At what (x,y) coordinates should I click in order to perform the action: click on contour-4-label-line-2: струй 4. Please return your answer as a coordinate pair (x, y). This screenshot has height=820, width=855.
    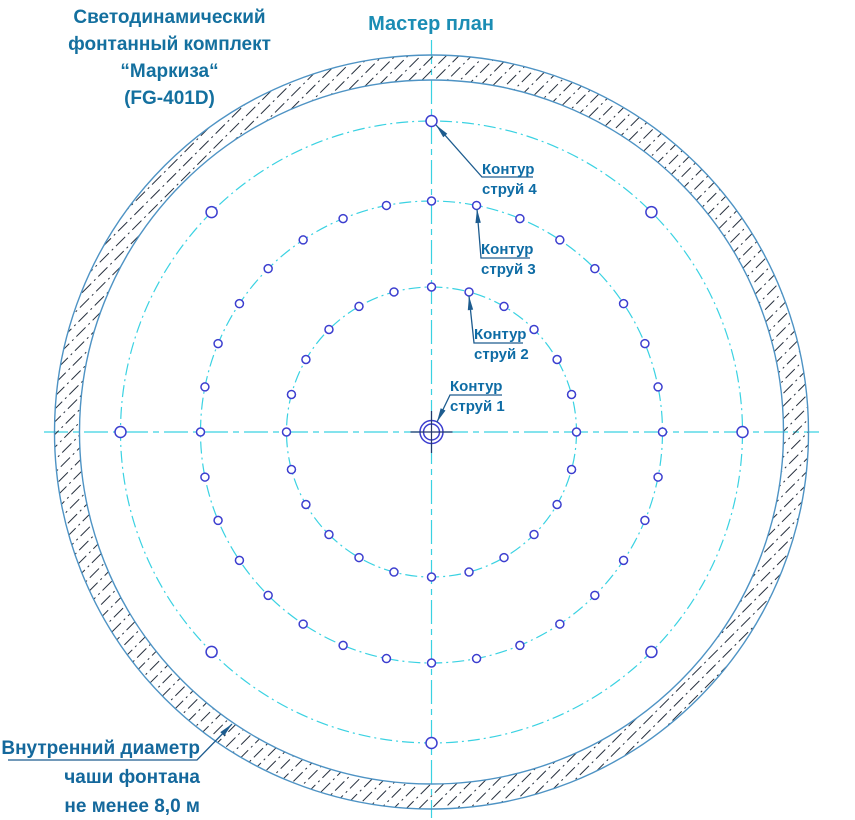
    Looking at the image, I should click on (509, 189).